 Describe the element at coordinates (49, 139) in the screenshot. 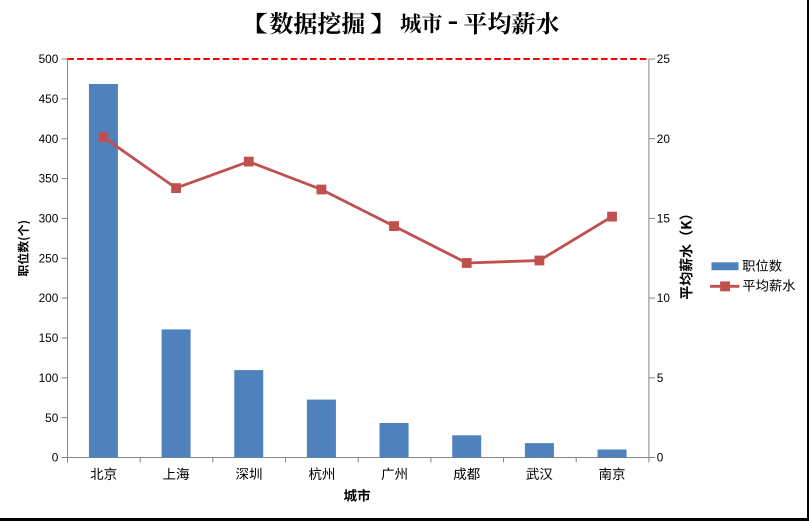

I see `svg-text: 400` at that location.